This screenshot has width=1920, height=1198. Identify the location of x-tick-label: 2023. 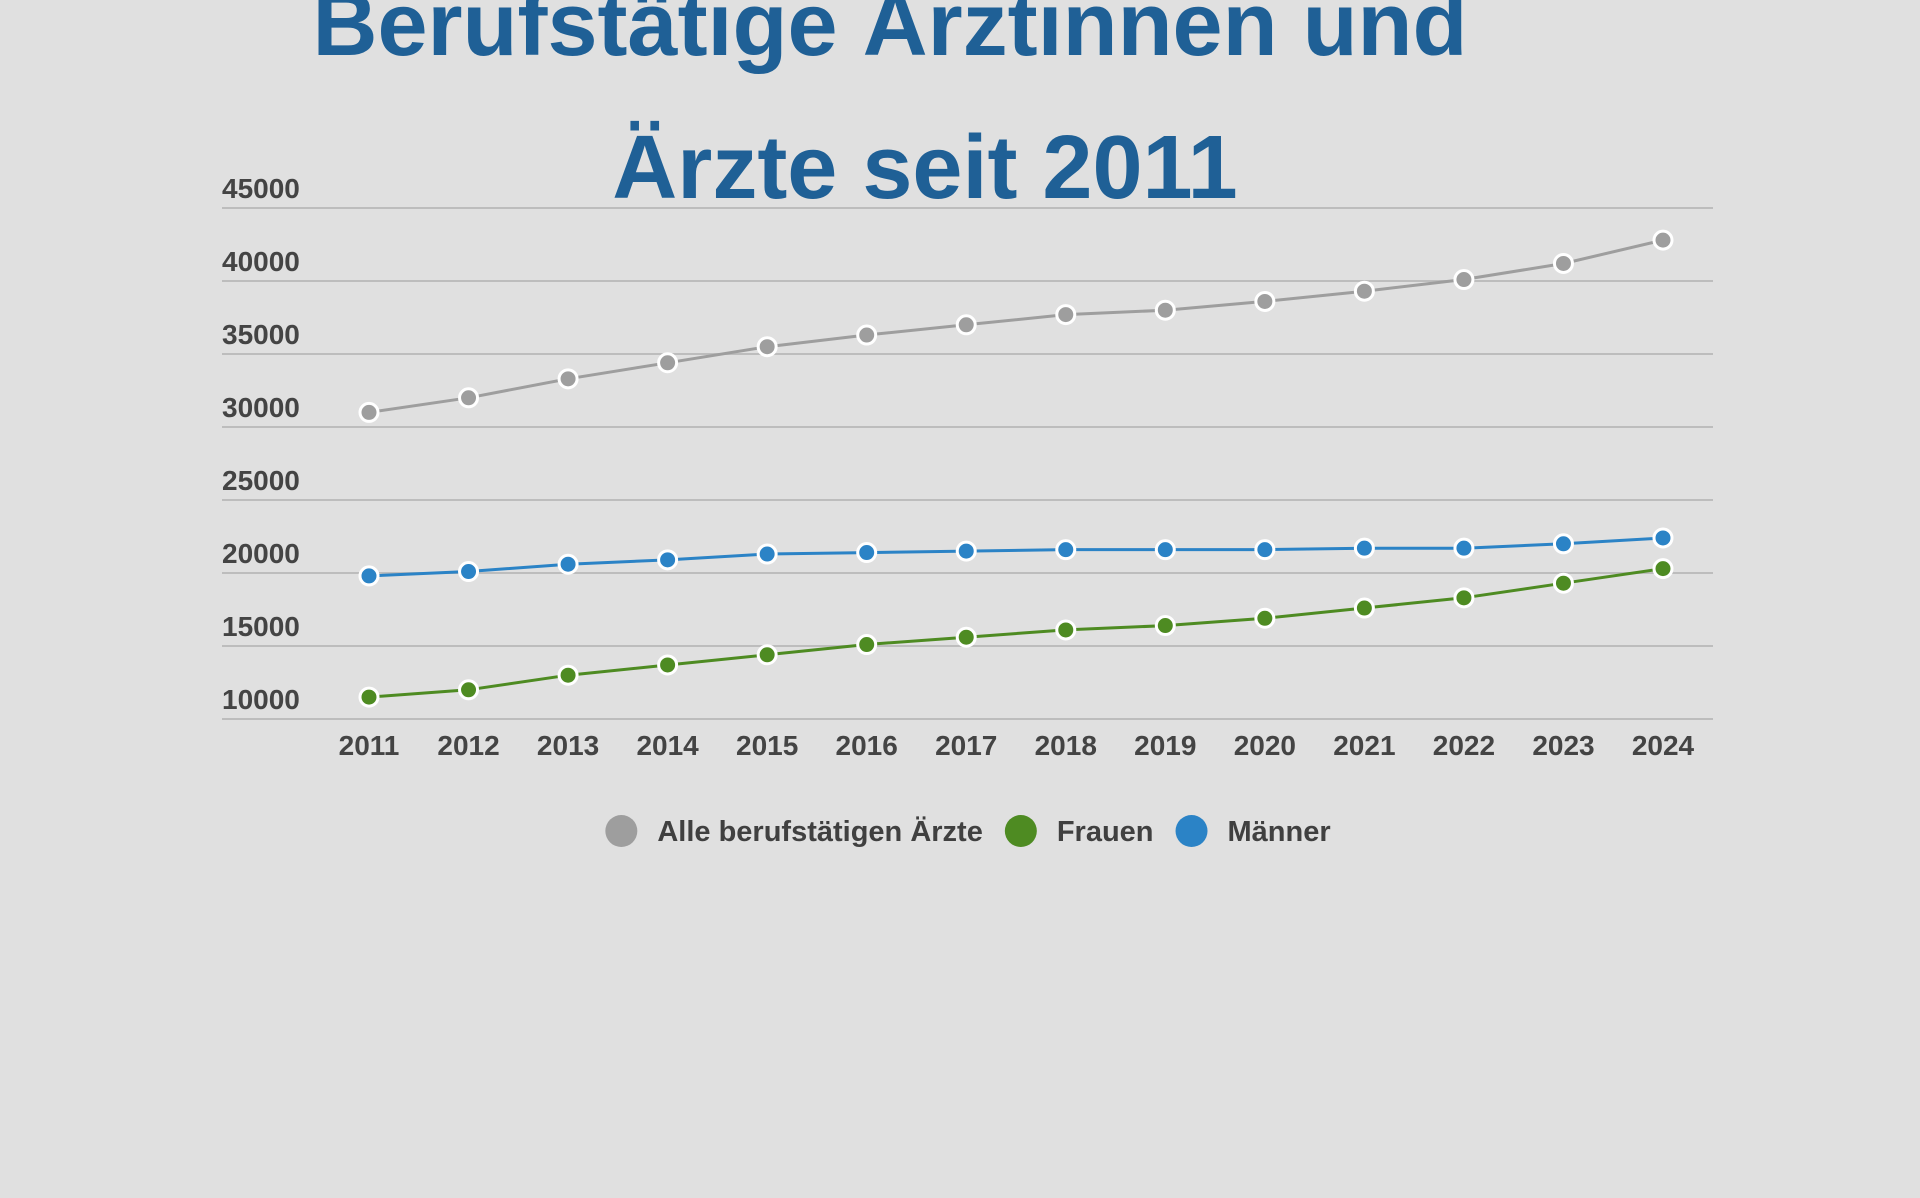
(1563, 745).